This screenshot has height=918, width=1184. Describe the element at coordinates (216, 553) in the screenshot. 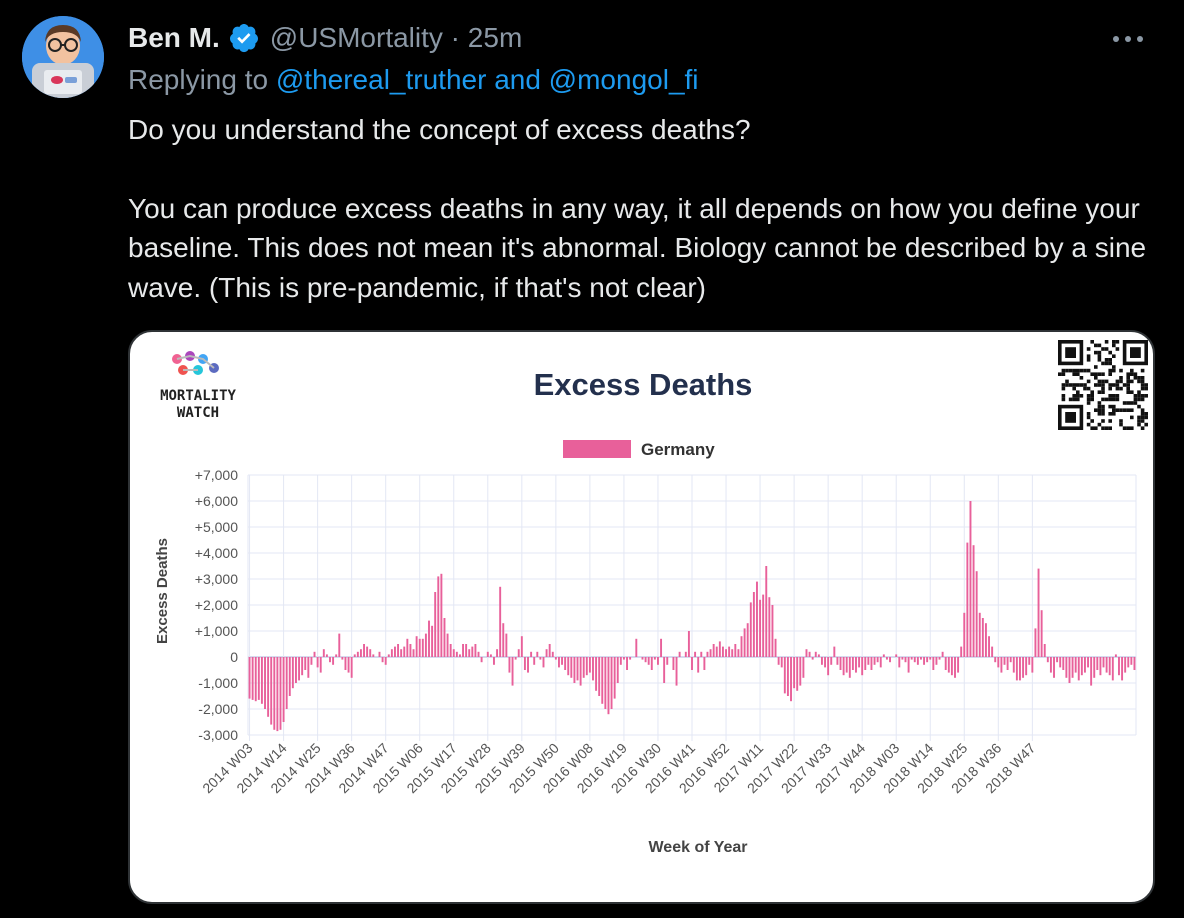

I see `y-tick-label: +4,000` at that location.